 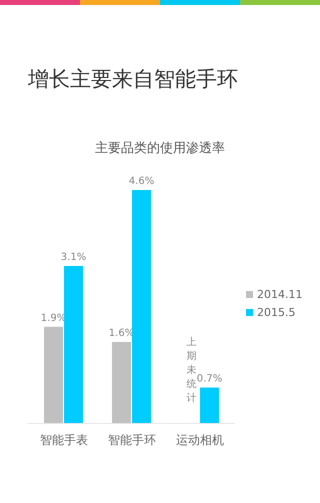 What do you see at coordinates (209, 379) in the screenshot?
I see `data-label: 0.7%` at bounding box center [209, 379].